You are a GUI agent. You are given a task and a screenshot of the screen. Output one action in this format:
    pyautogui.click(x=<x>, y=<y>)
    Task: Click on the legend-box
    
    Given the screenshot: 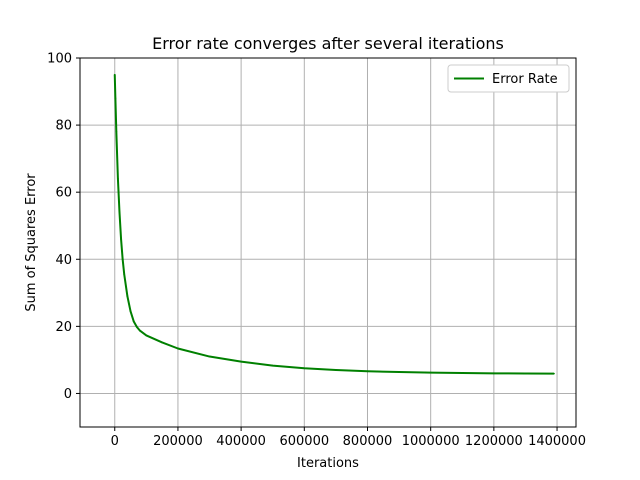 What is the action you would take?
    pyautogui.click(x=508, y=78)
    